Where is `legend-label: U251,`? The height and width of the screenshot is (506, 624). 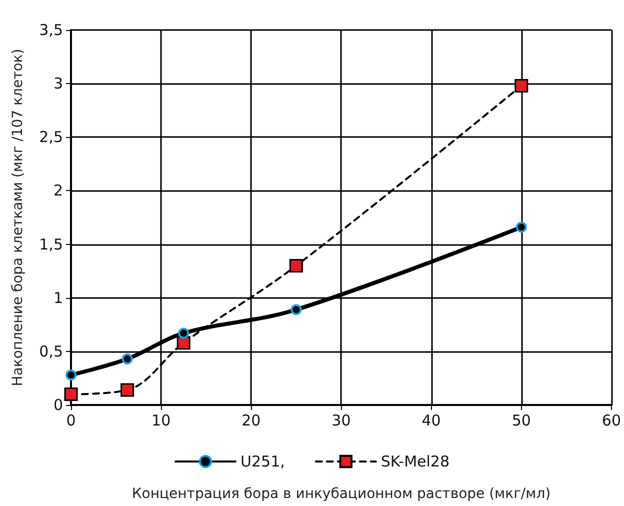 legend-label: U251, is located at coordinates (262, 461).